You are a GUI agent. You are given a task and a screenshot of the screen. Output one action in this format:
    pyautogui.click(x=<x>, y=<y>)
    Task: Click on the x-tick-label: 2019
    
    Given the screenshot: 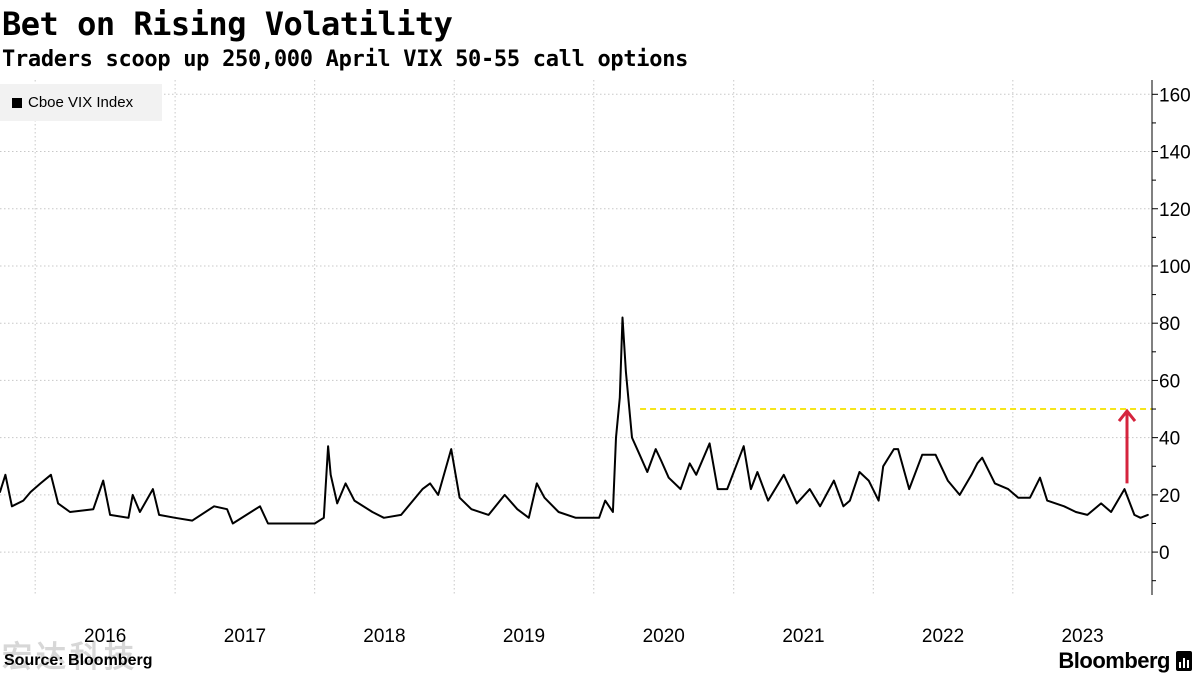 What is the action you would take?
    pyautogui.click(x=524, y=636)
    